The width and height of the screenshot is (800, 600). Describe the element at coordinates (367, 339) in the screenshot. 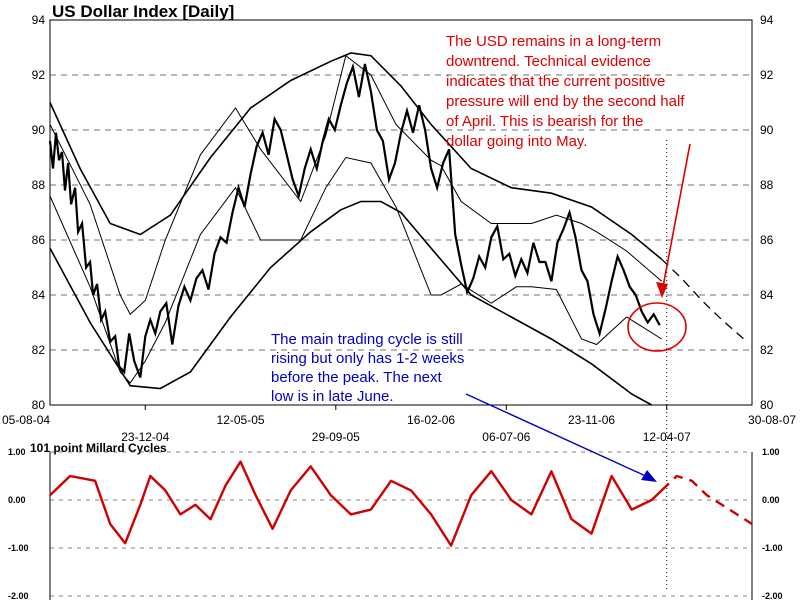

I see `blue-annotation-line: The main trading cycle is still` at that location.